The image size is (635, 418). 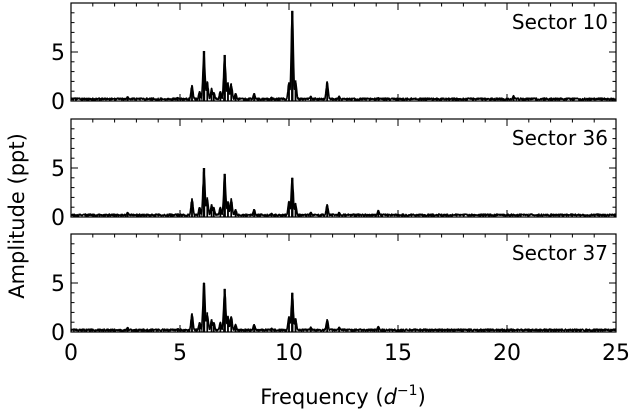 I want to click on y-axis-label: Amplitude (ppt), so click(x=17, y=216).